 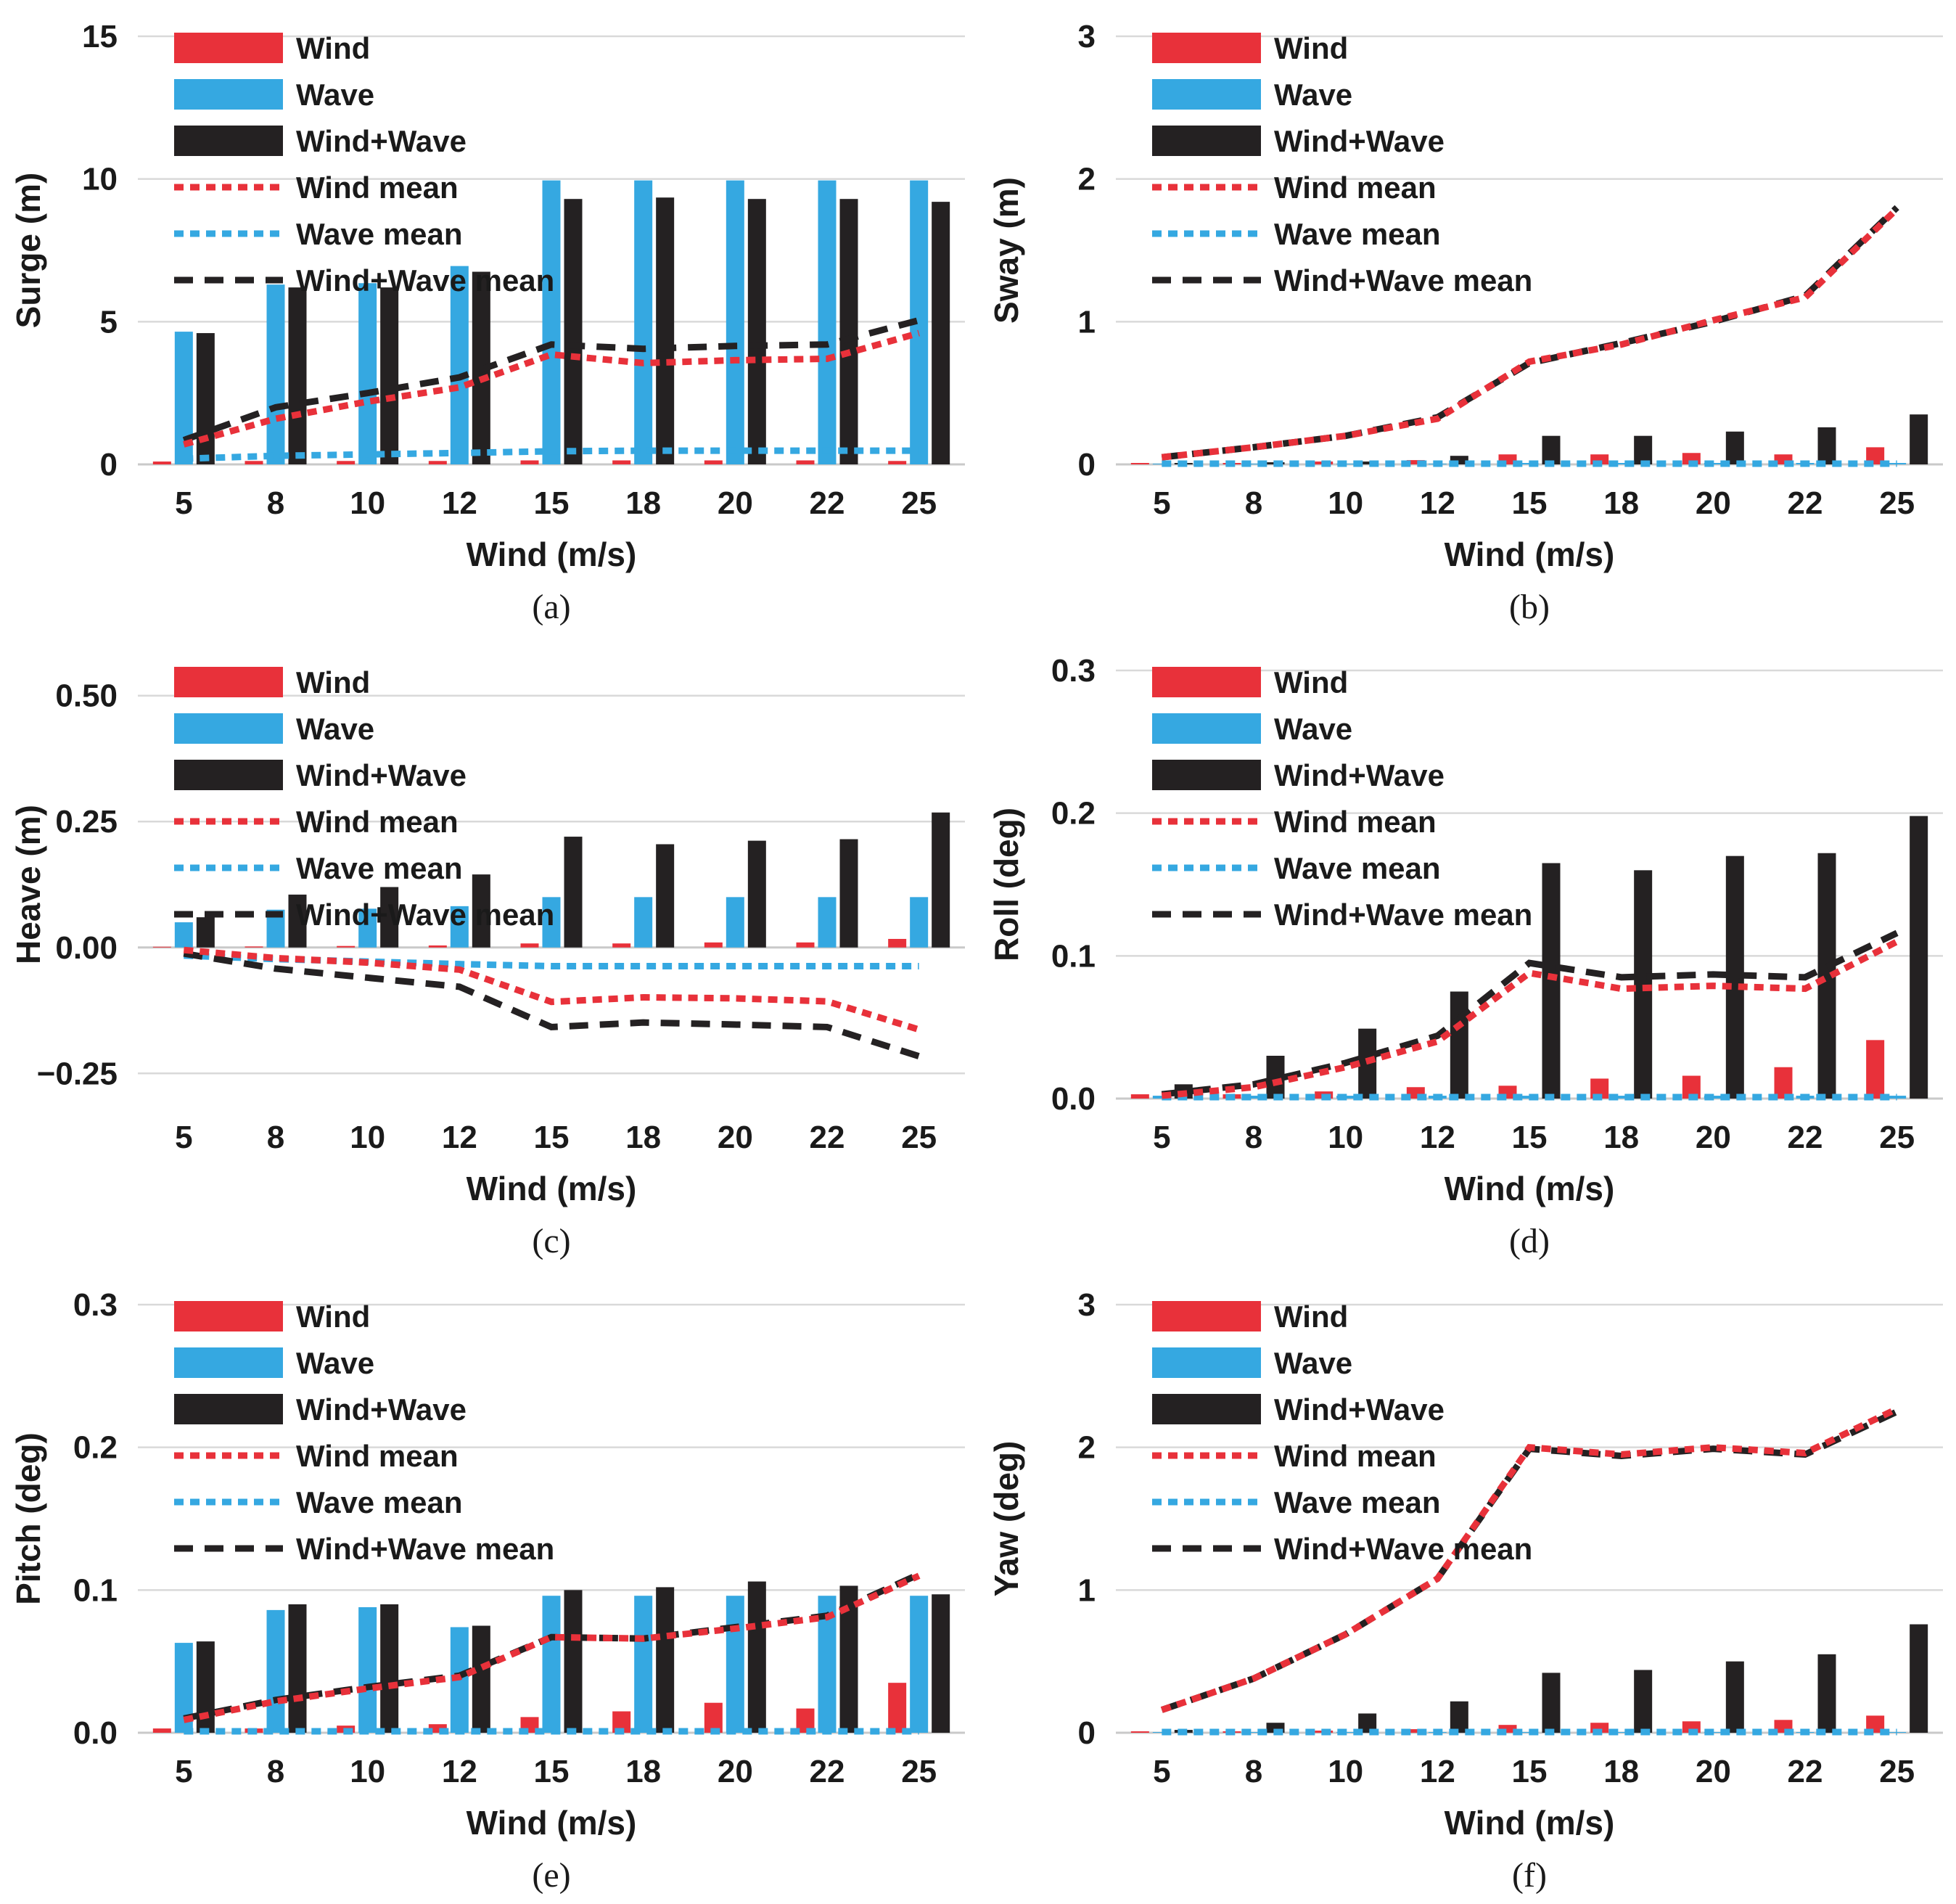 I want to click on y-tick-label: 0.1, so click(x=1073, y=956).